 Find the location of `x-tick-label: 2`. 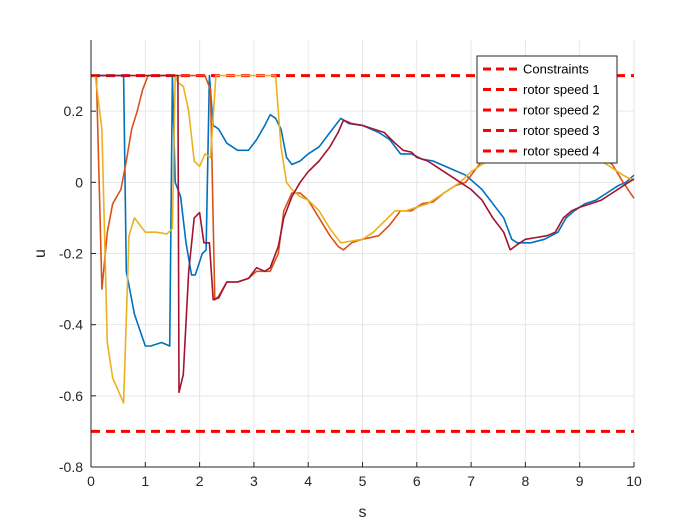

x-tick-label: 2 is located at coordinates (200, 481).